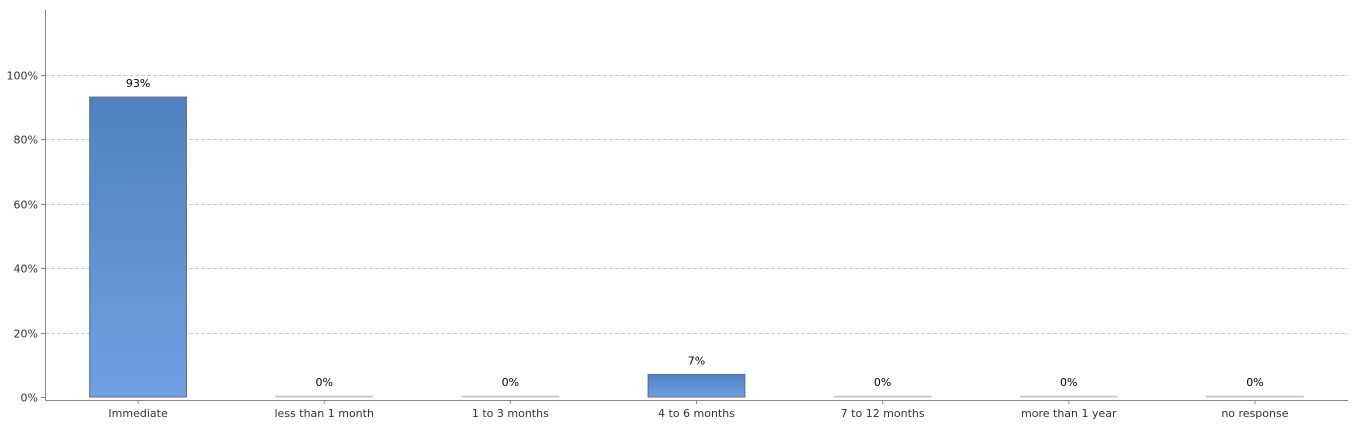 This screenshot has height=426, width=1360. I want to click on data-label: 93%, so click(138, 83).